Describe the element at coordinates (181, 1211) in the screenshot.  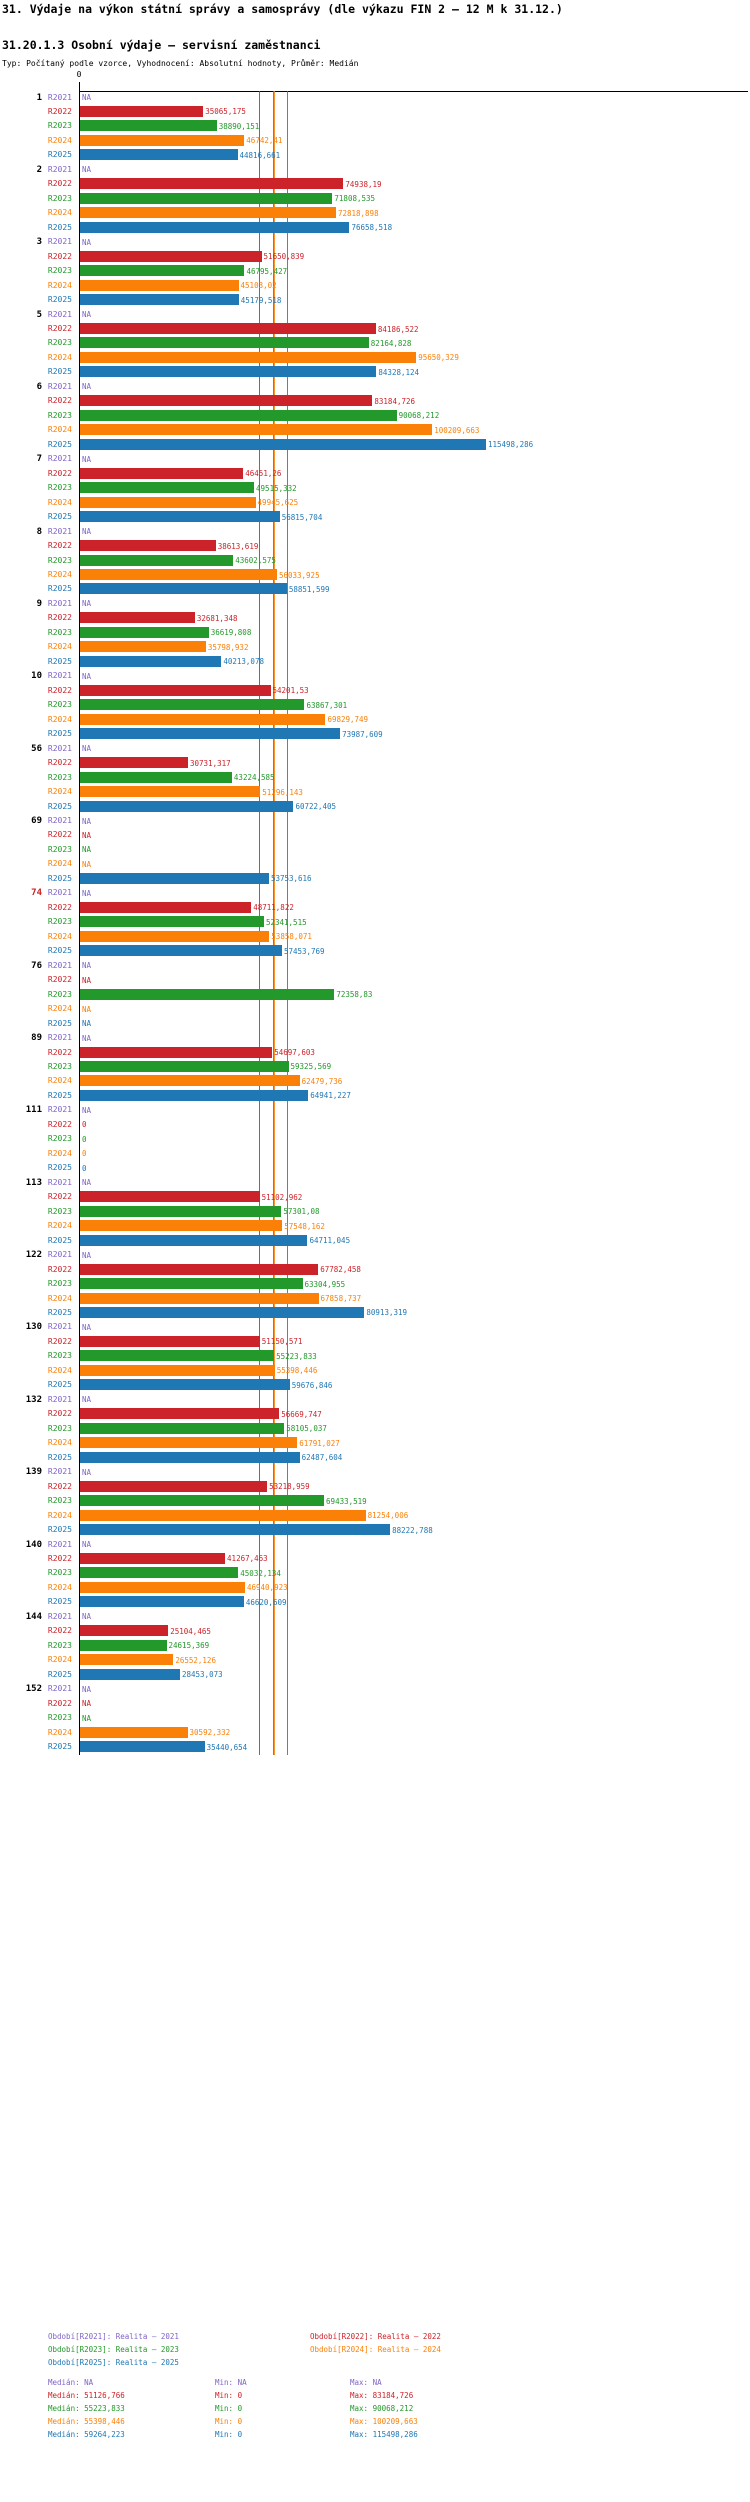
I see `bar-113-r2023` at that location.